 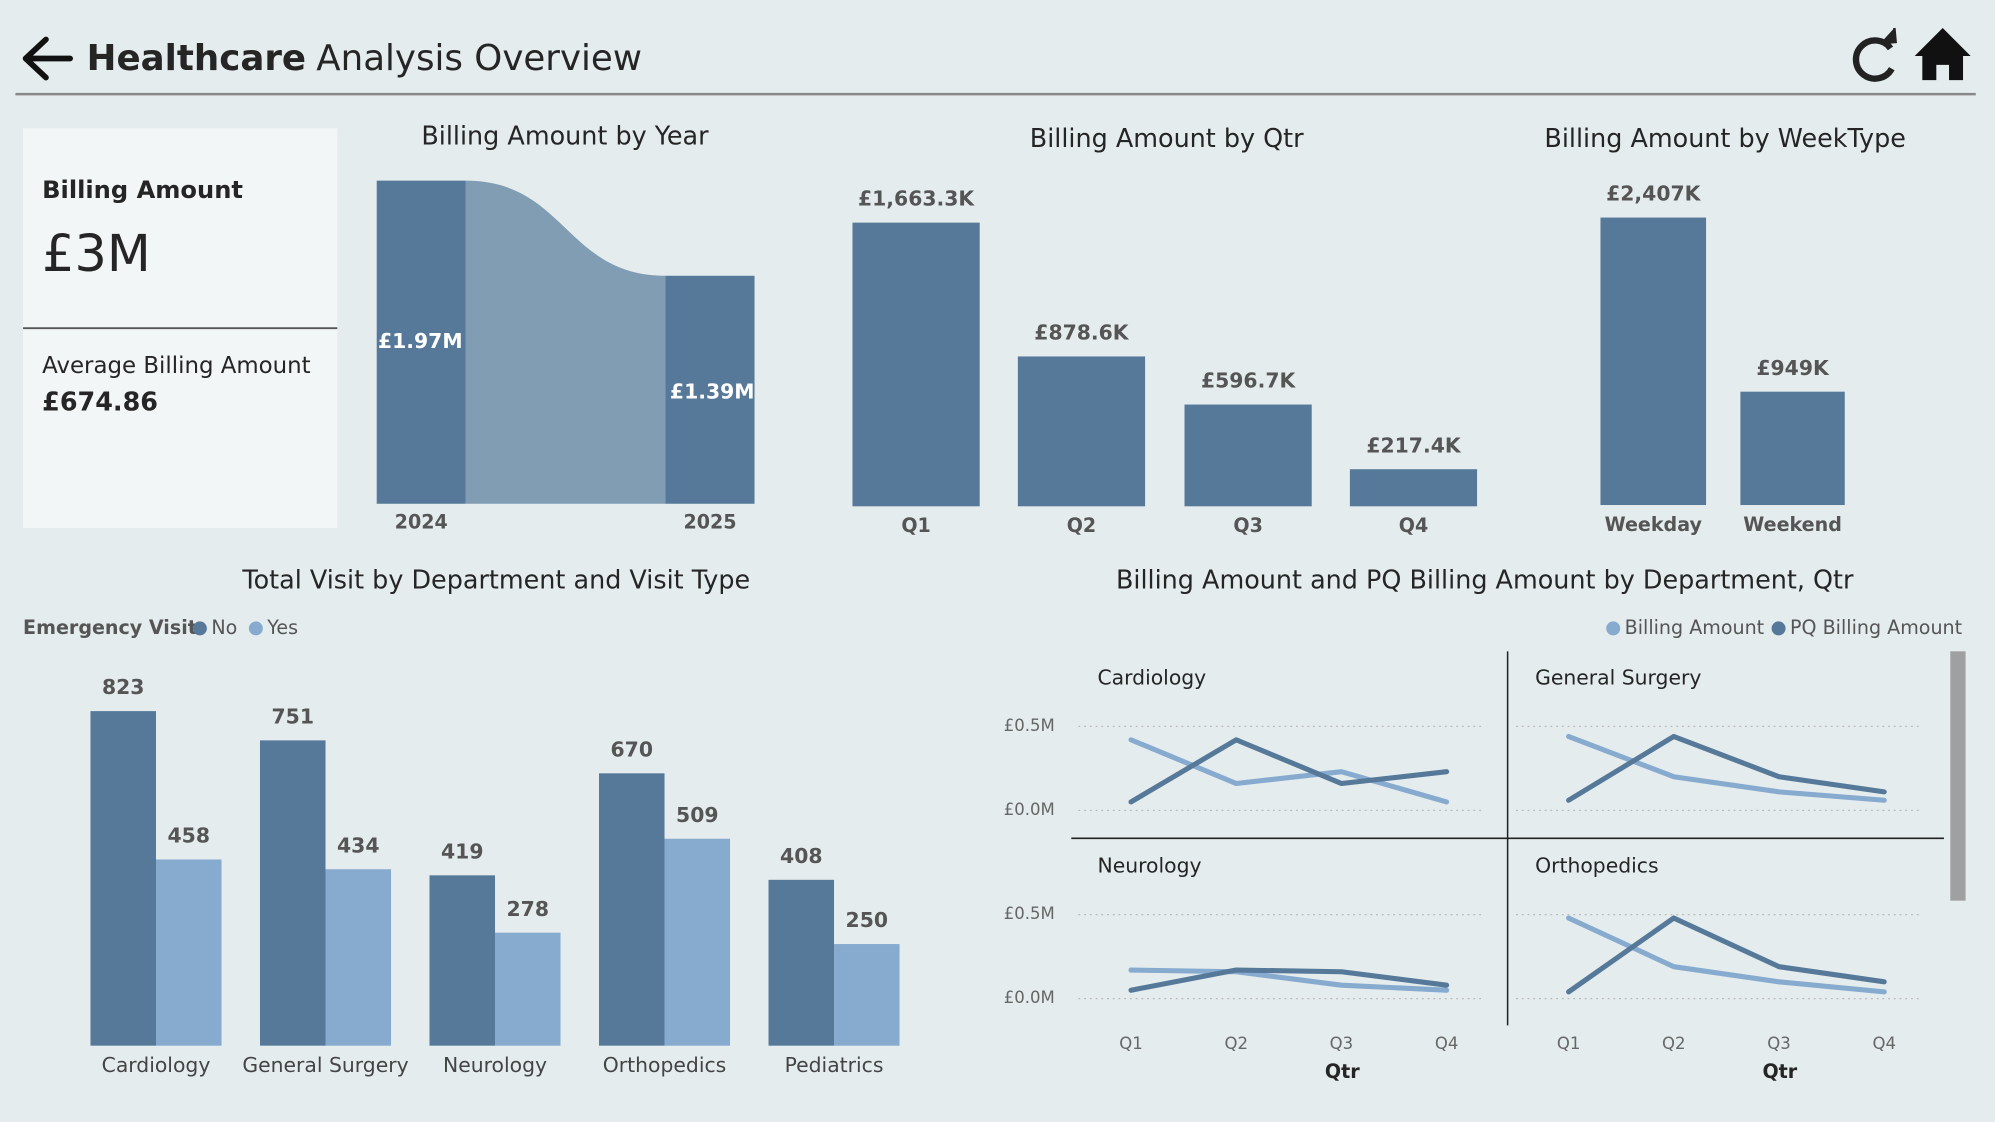 What do you see at coordinates (1958, 776) in the screenshot?
I see `scrollbar` at bounding box center [1958, 776].